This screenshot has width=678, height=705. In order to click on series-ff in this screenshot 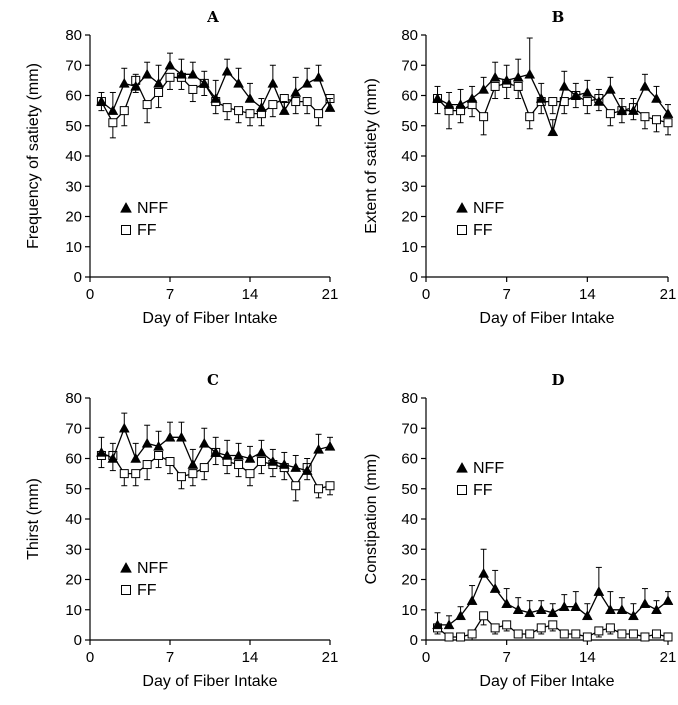, I will do `click(553, 626)`.